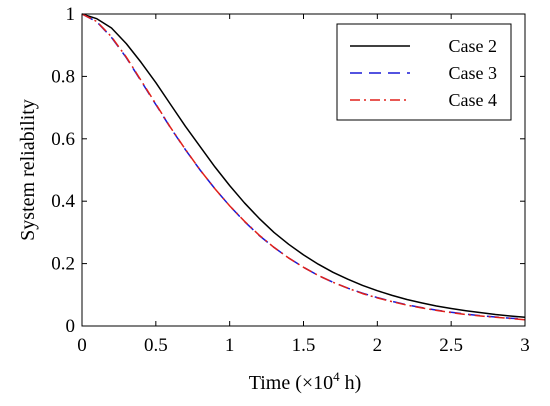  I want to click on y-tick-label: 1, so click(71, 14).